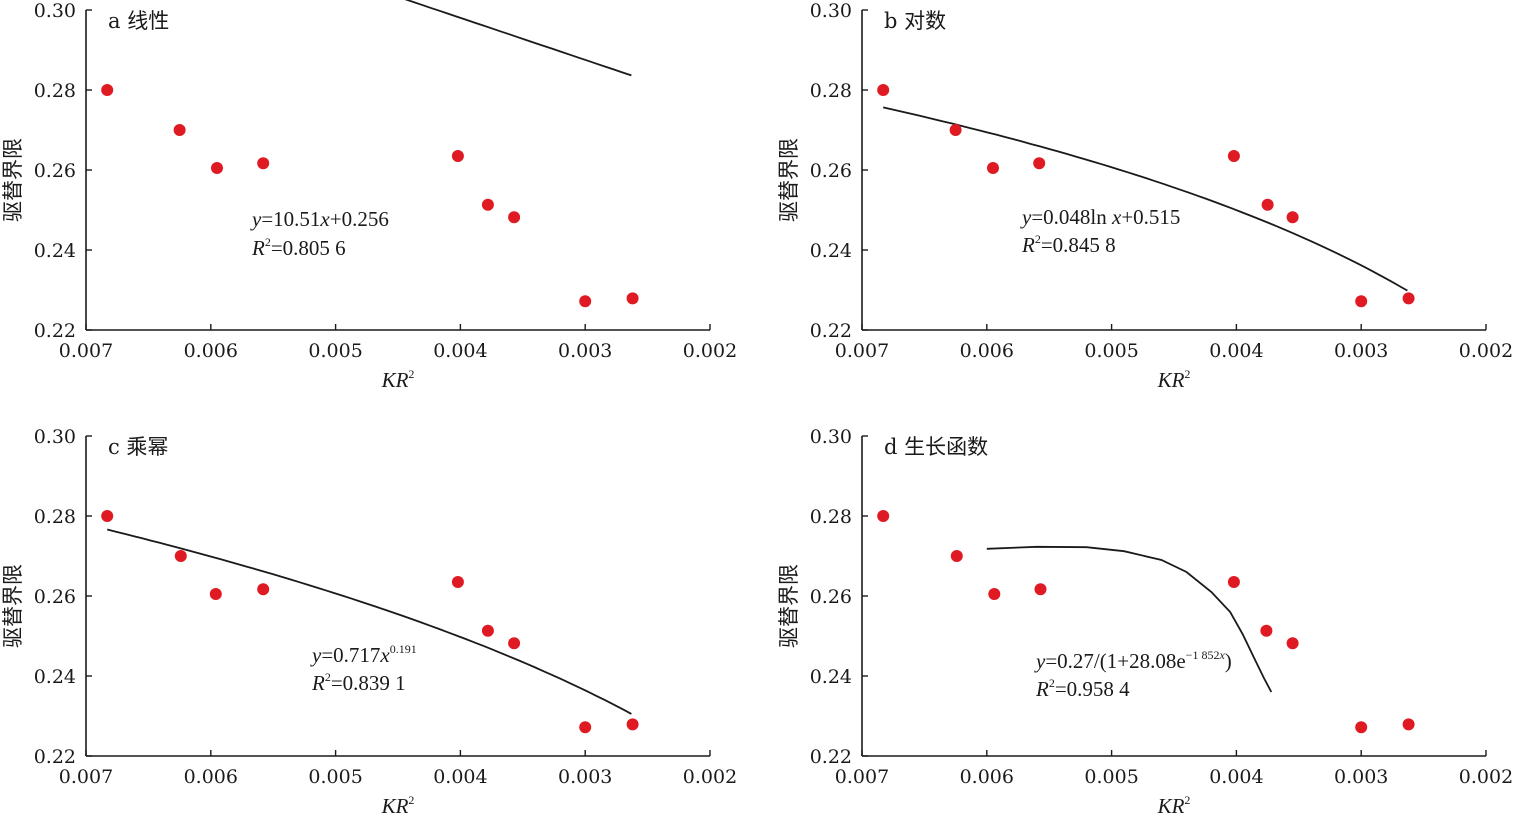  I want to click on r-squared-part-2: =0.805 6, so click(308, 248).